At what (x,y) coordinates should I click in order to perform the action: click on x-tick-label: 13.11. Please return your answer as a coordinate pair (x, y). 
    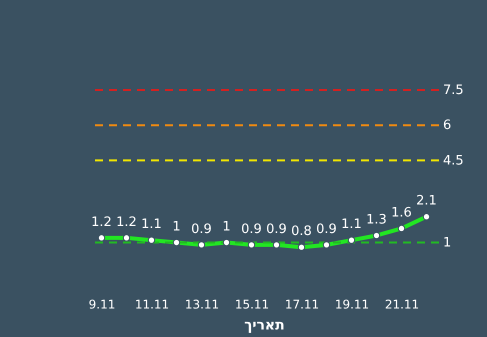
    Looking at the image, I should click on (202, 305).